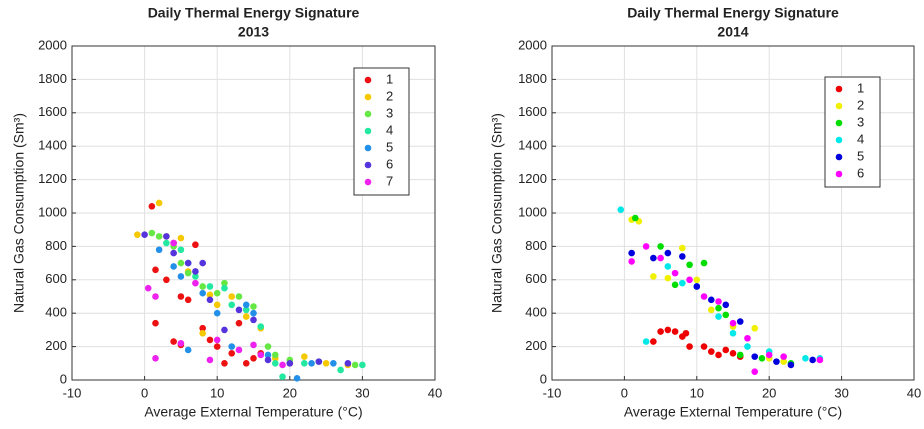 The width and height of the screenshot is (924, 429). What do you see at coordinates (389, 95) in the screenshot?
I see `legend-label: 2` at bounding box center [389, 95].